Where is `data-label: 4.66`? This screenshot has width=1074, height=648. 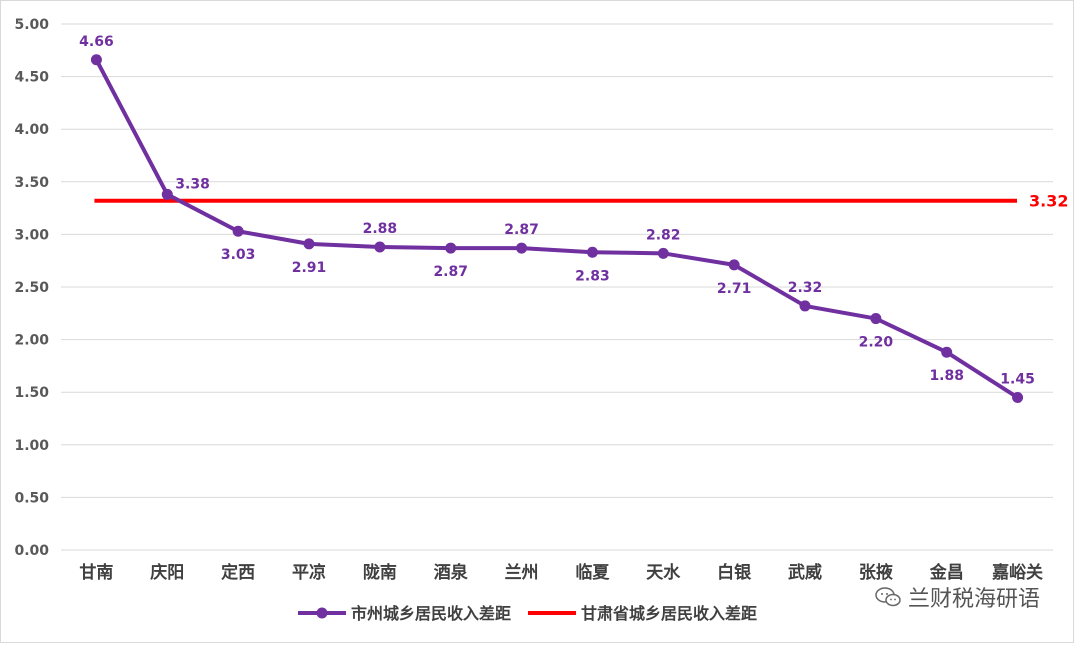 data-label: 4.66 is located at coordinates (96, 42).